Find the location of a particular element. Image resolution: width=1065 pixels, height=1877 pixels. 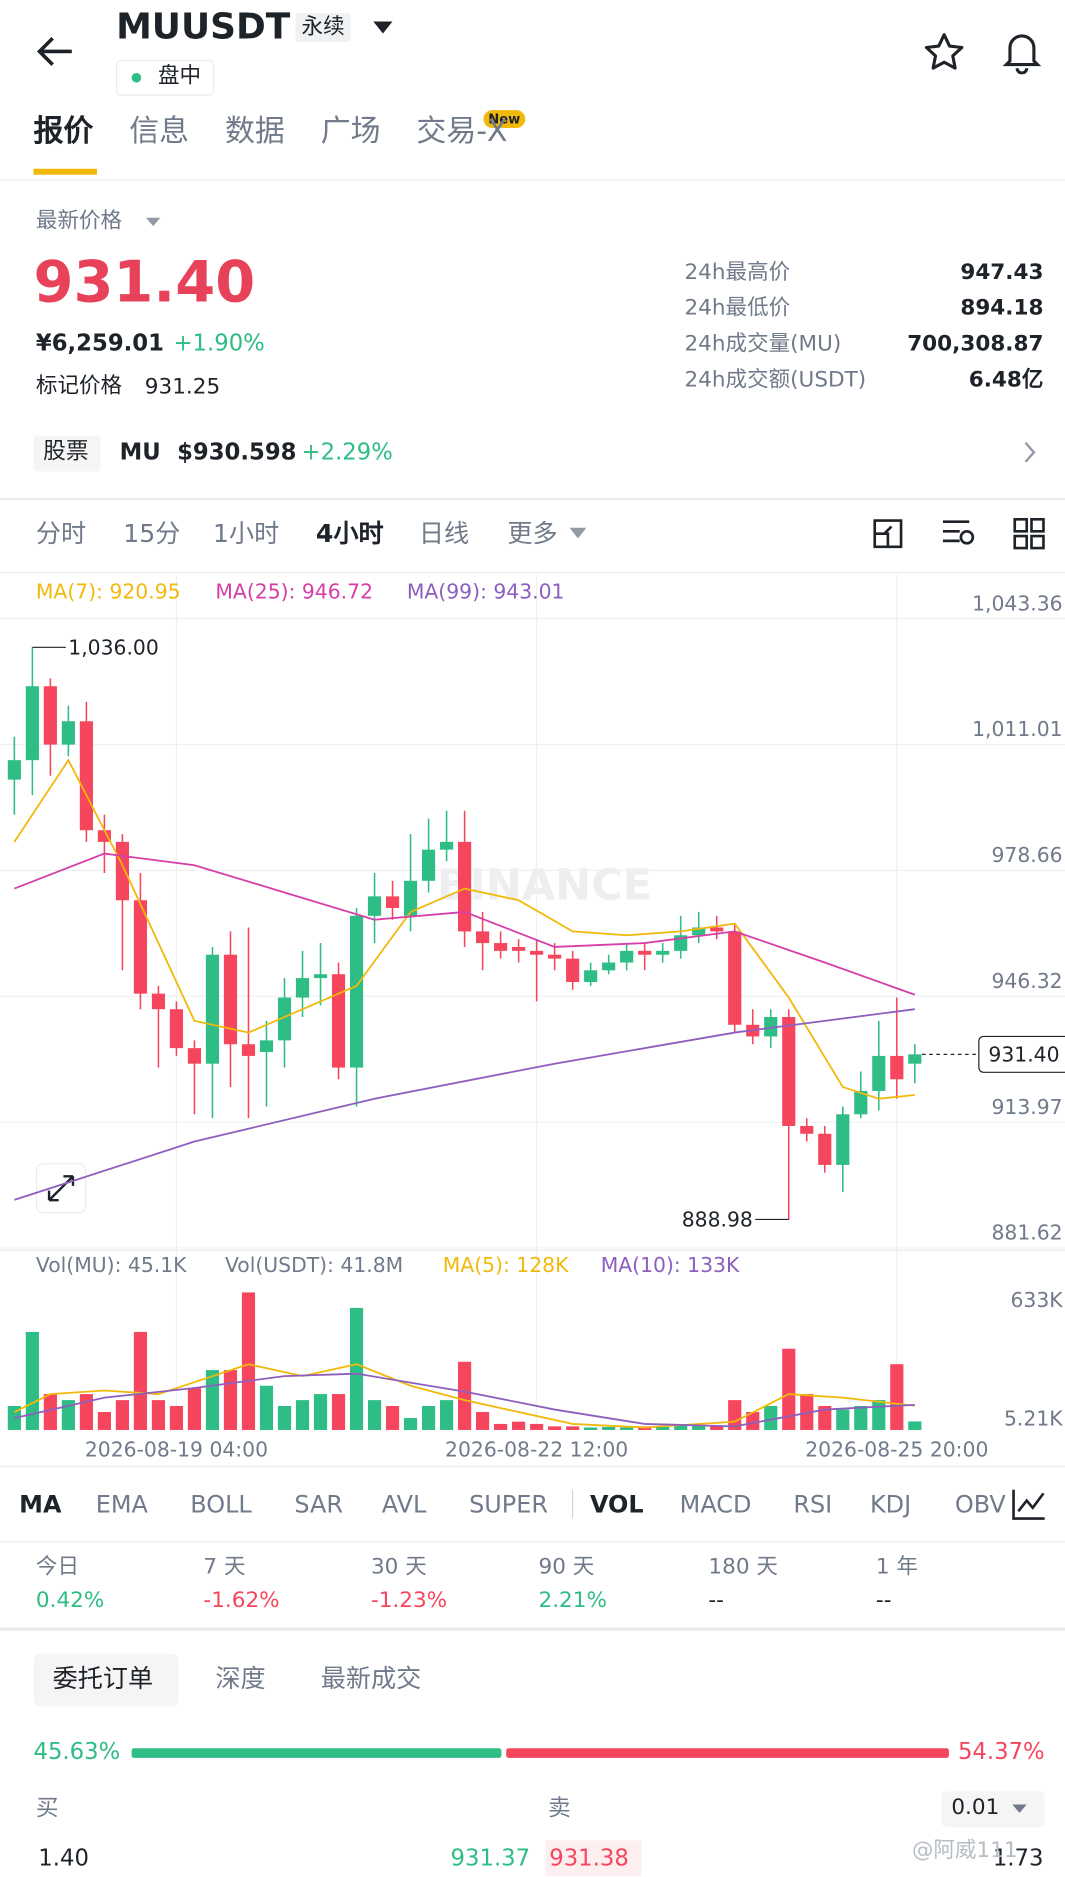

indicator-tab: EMA is located at coordinates (121, 1504).